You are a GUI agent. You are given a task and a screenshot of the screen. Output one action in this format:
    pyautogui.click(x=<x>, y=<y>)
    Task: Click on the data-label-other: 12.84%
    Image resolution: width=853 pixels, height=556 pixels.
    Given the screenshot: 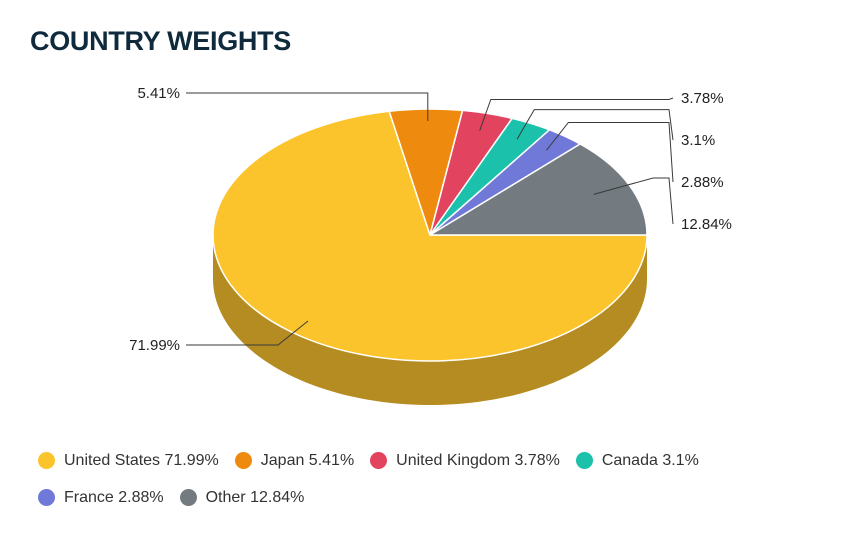 What is the action you would take?
    pyautogui.click(x=706, y=224)
    